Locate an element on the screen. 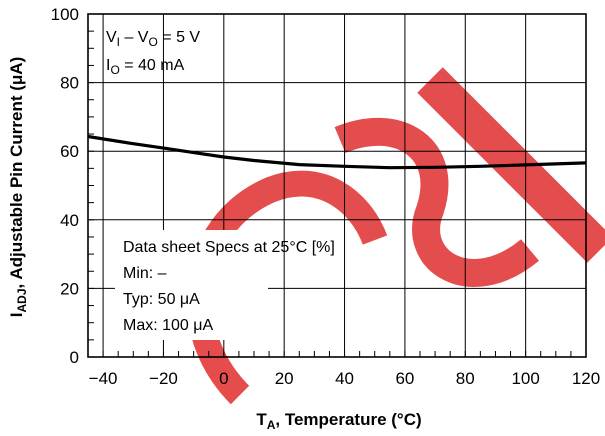  y-tick-labels: 0 20 40 60 80 100 is located at coordinates (65, 186).